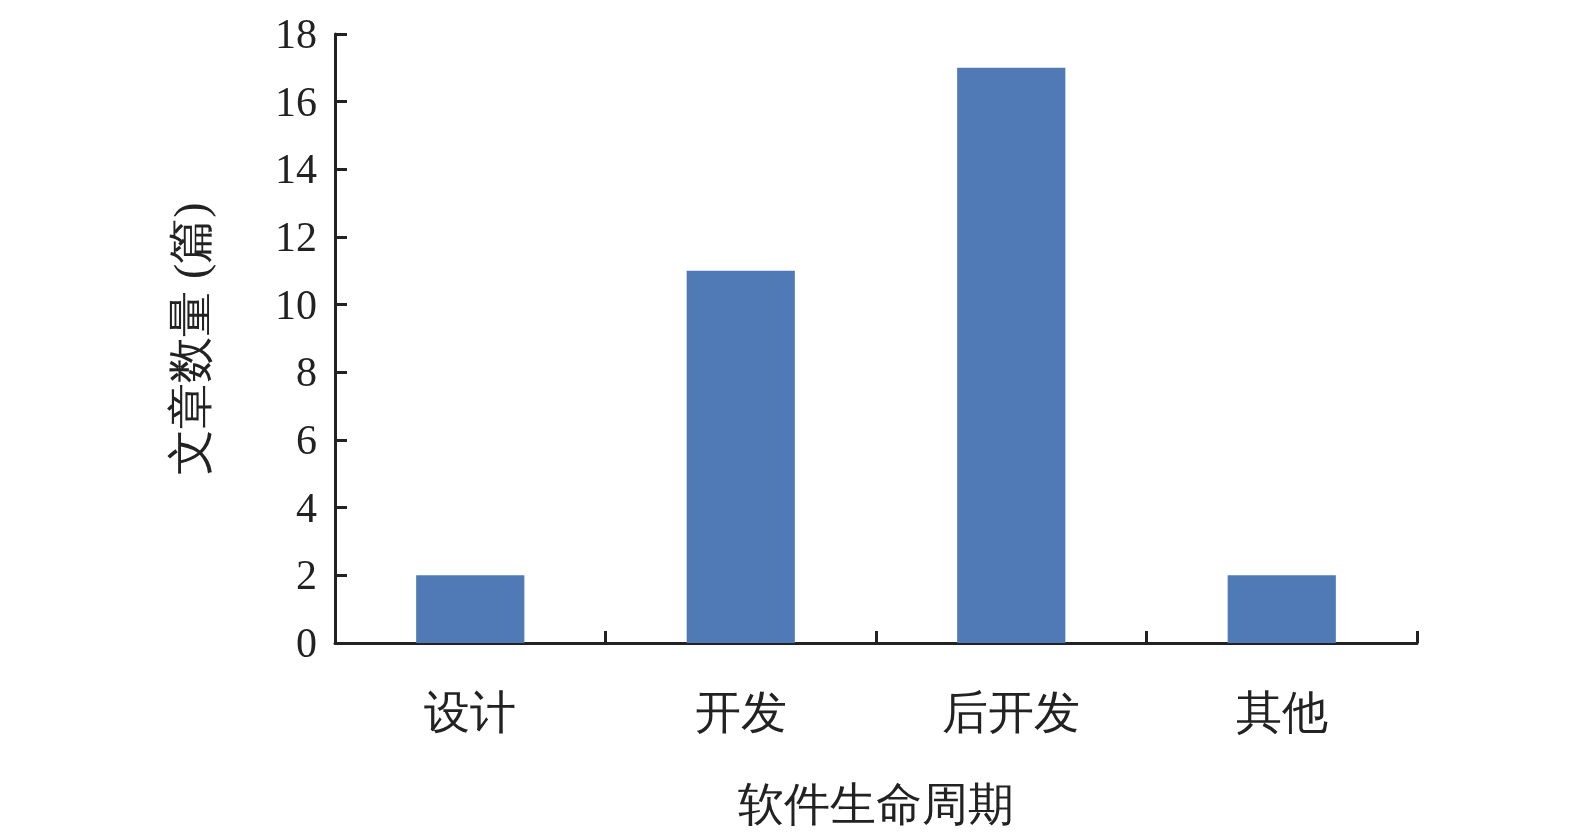 The height and width of the screenshot is (833, 1575). What do you see at coordinates (740, 712) in the screenshot?
I see `x-tick-label: 开发` at bounding box center [740, 712].